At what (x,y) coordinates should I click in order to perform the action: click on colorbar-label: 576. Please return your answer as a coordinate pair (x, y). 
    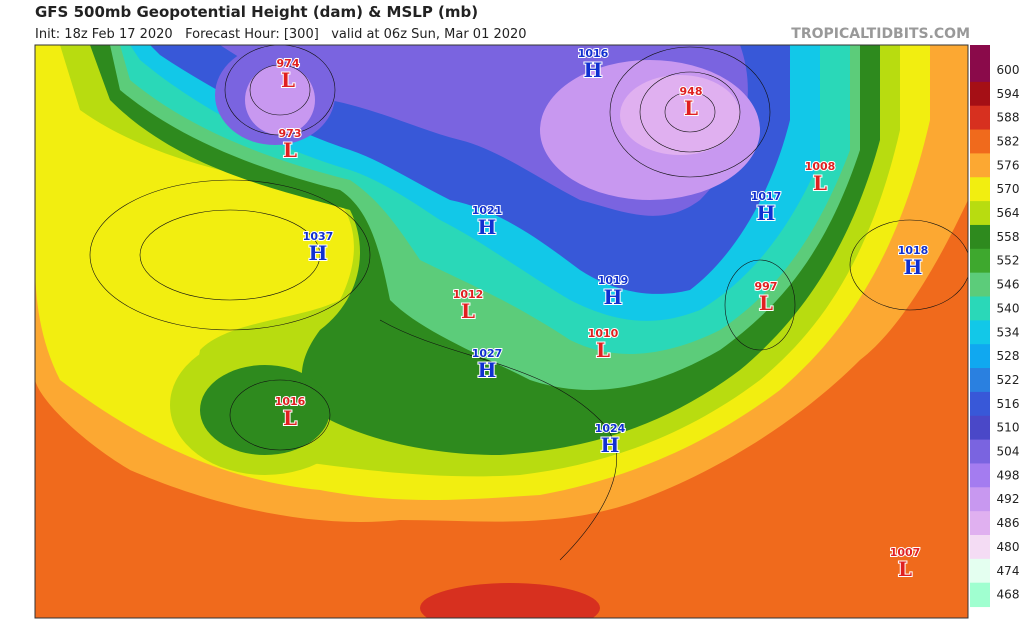
    Looking at the image, I should click on (1008, 165).